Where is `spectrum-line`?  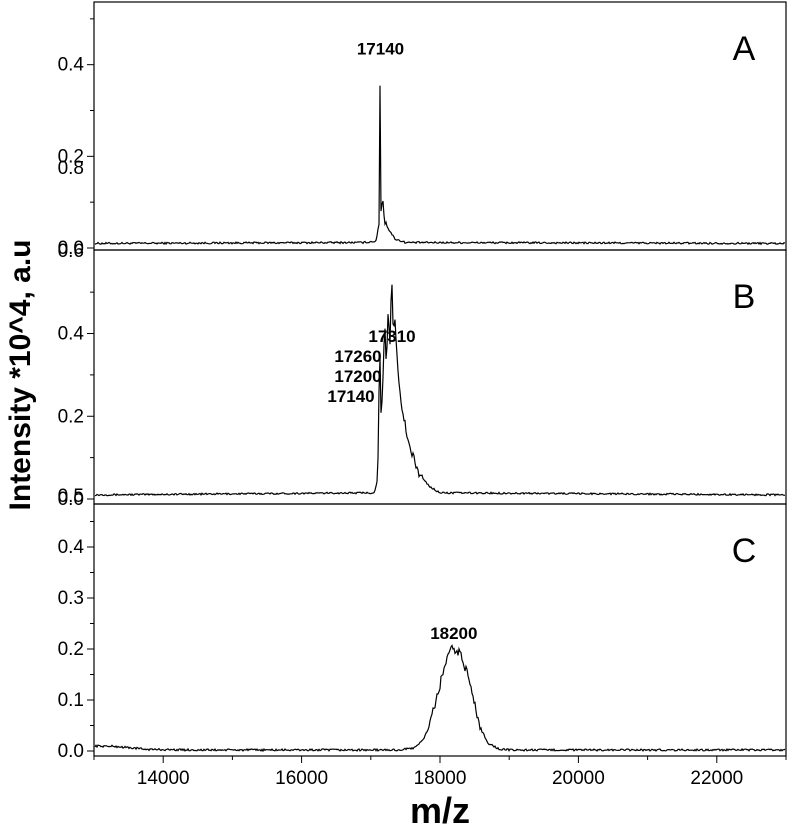
spectrum-line is located at coordinates (440, 698).